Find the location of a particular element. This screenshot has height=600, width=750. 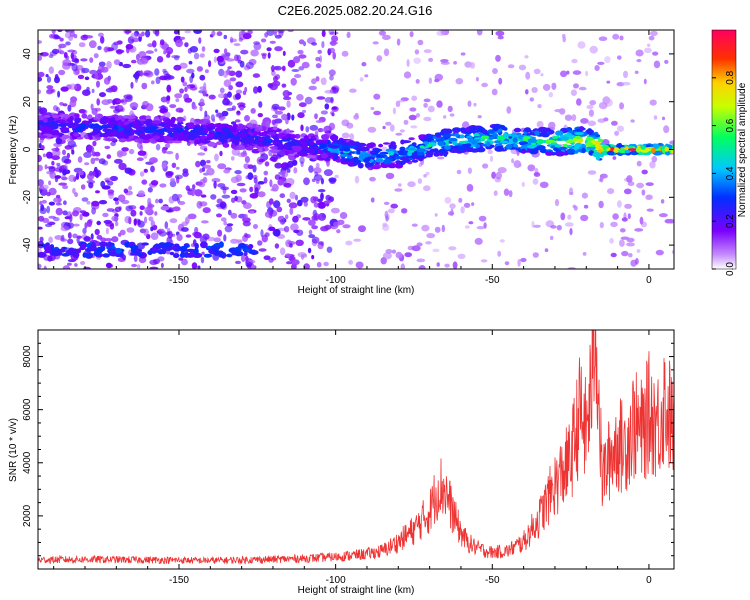

colorbar-tick-label: 0.4 is located at coordinates (730, 173).